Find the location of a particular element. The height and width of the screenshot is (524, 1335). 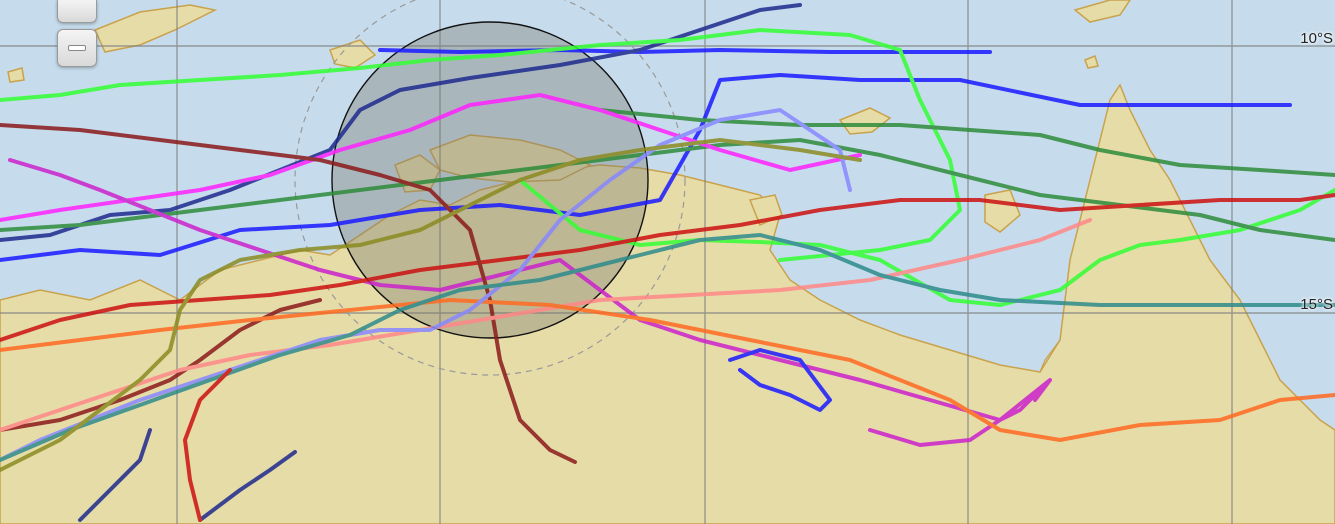

latitude-label-15s: 15°S is located at coordinates (1316, 304).